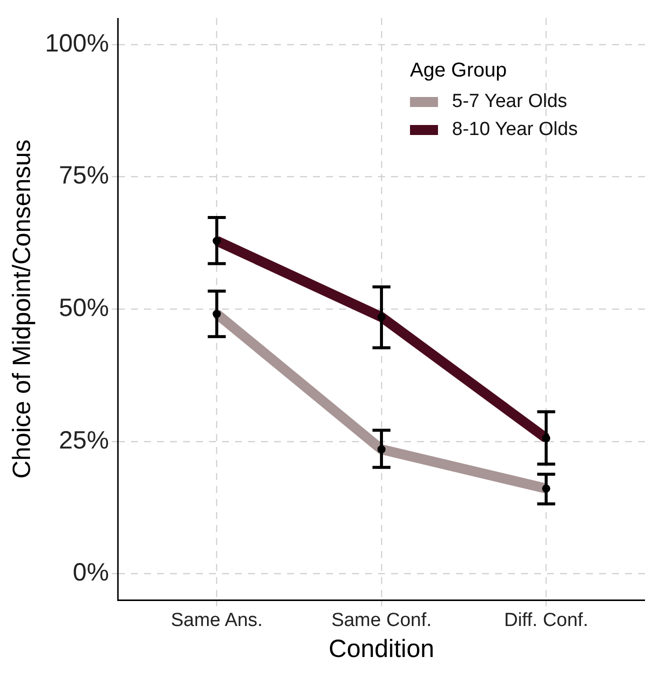 This screenshot has width=649, height=677. I want to click on y-axis-title: Choice of Midpoint/Consensus, so click(22, 309).